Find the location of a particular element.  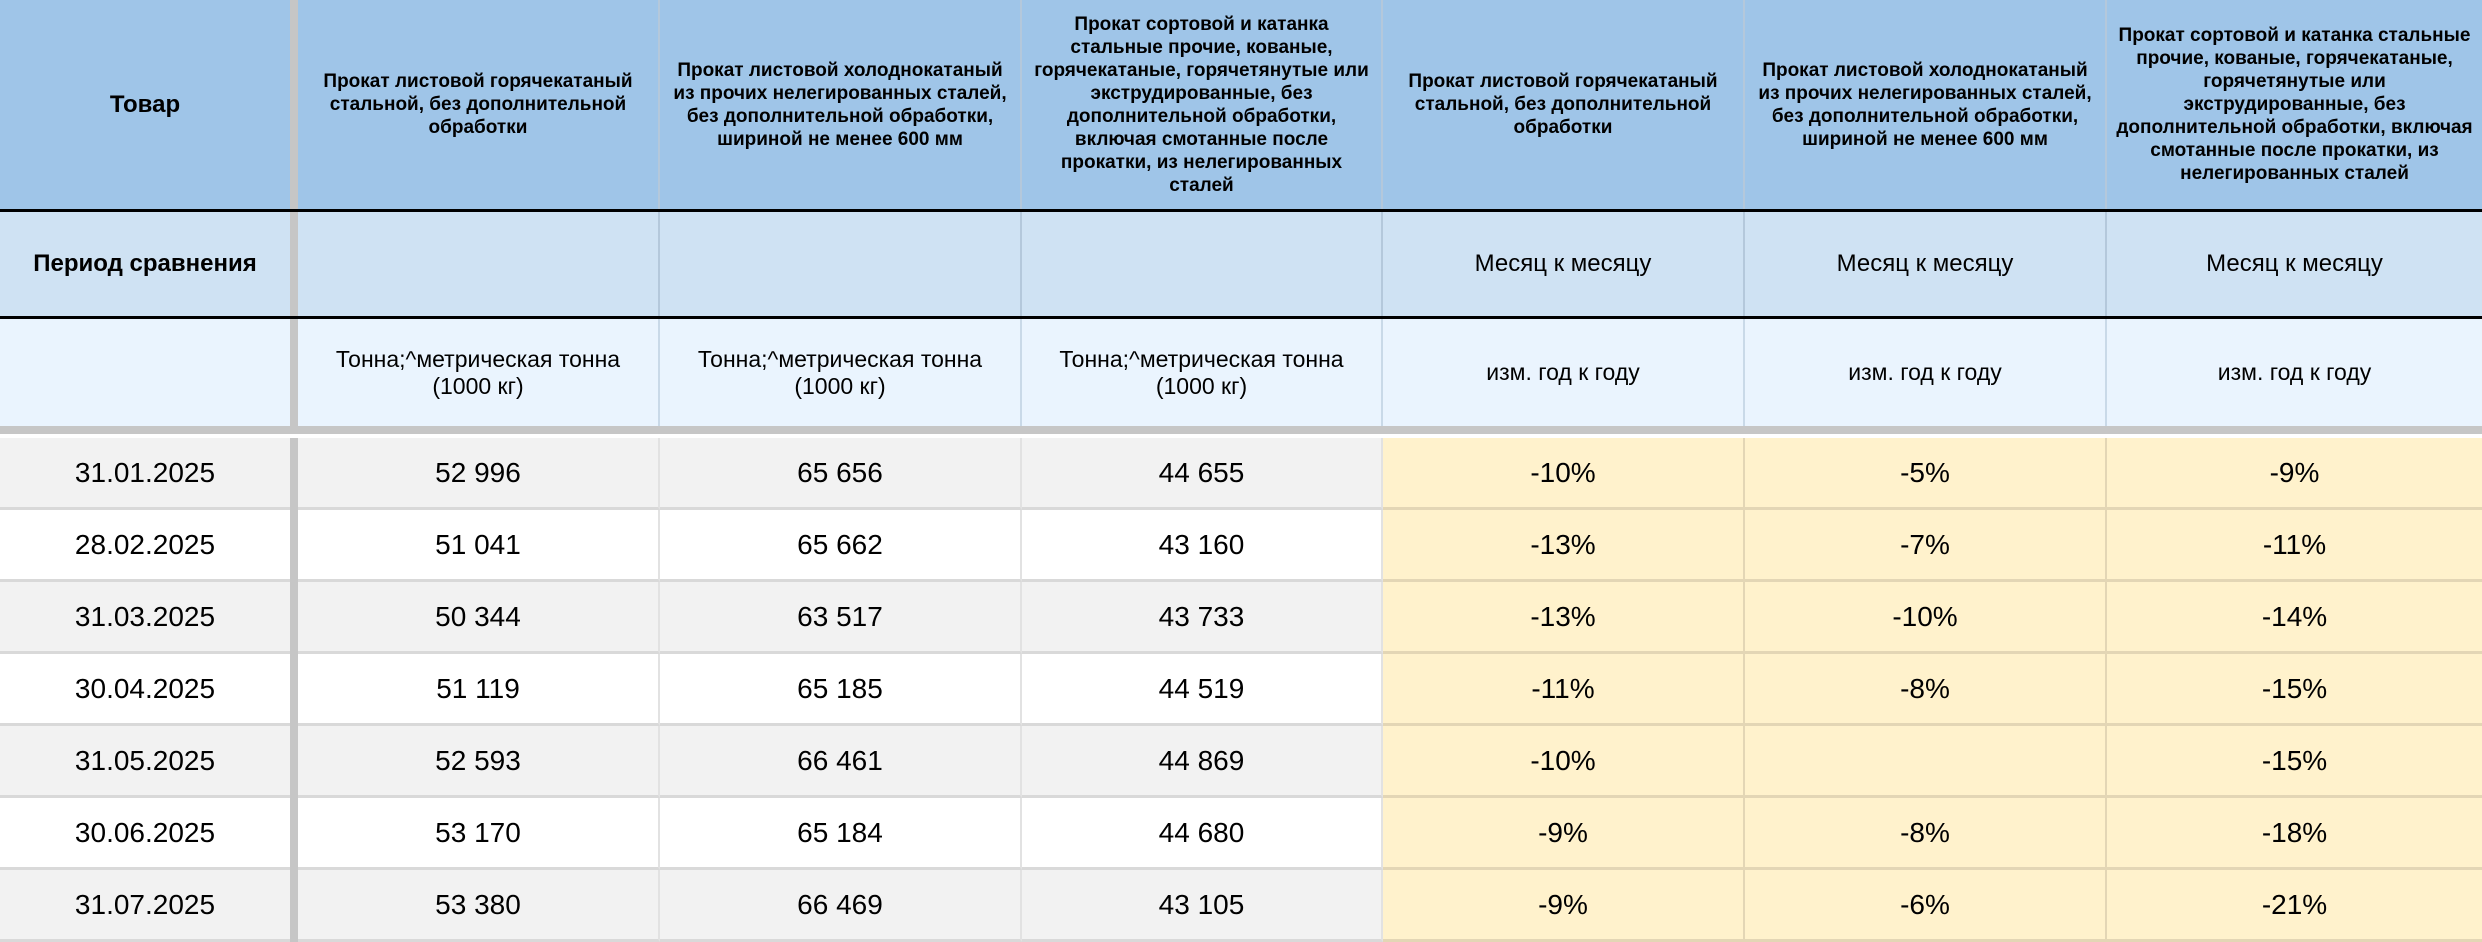

pct-cell: -5% is located at coordinates (1926, 474).